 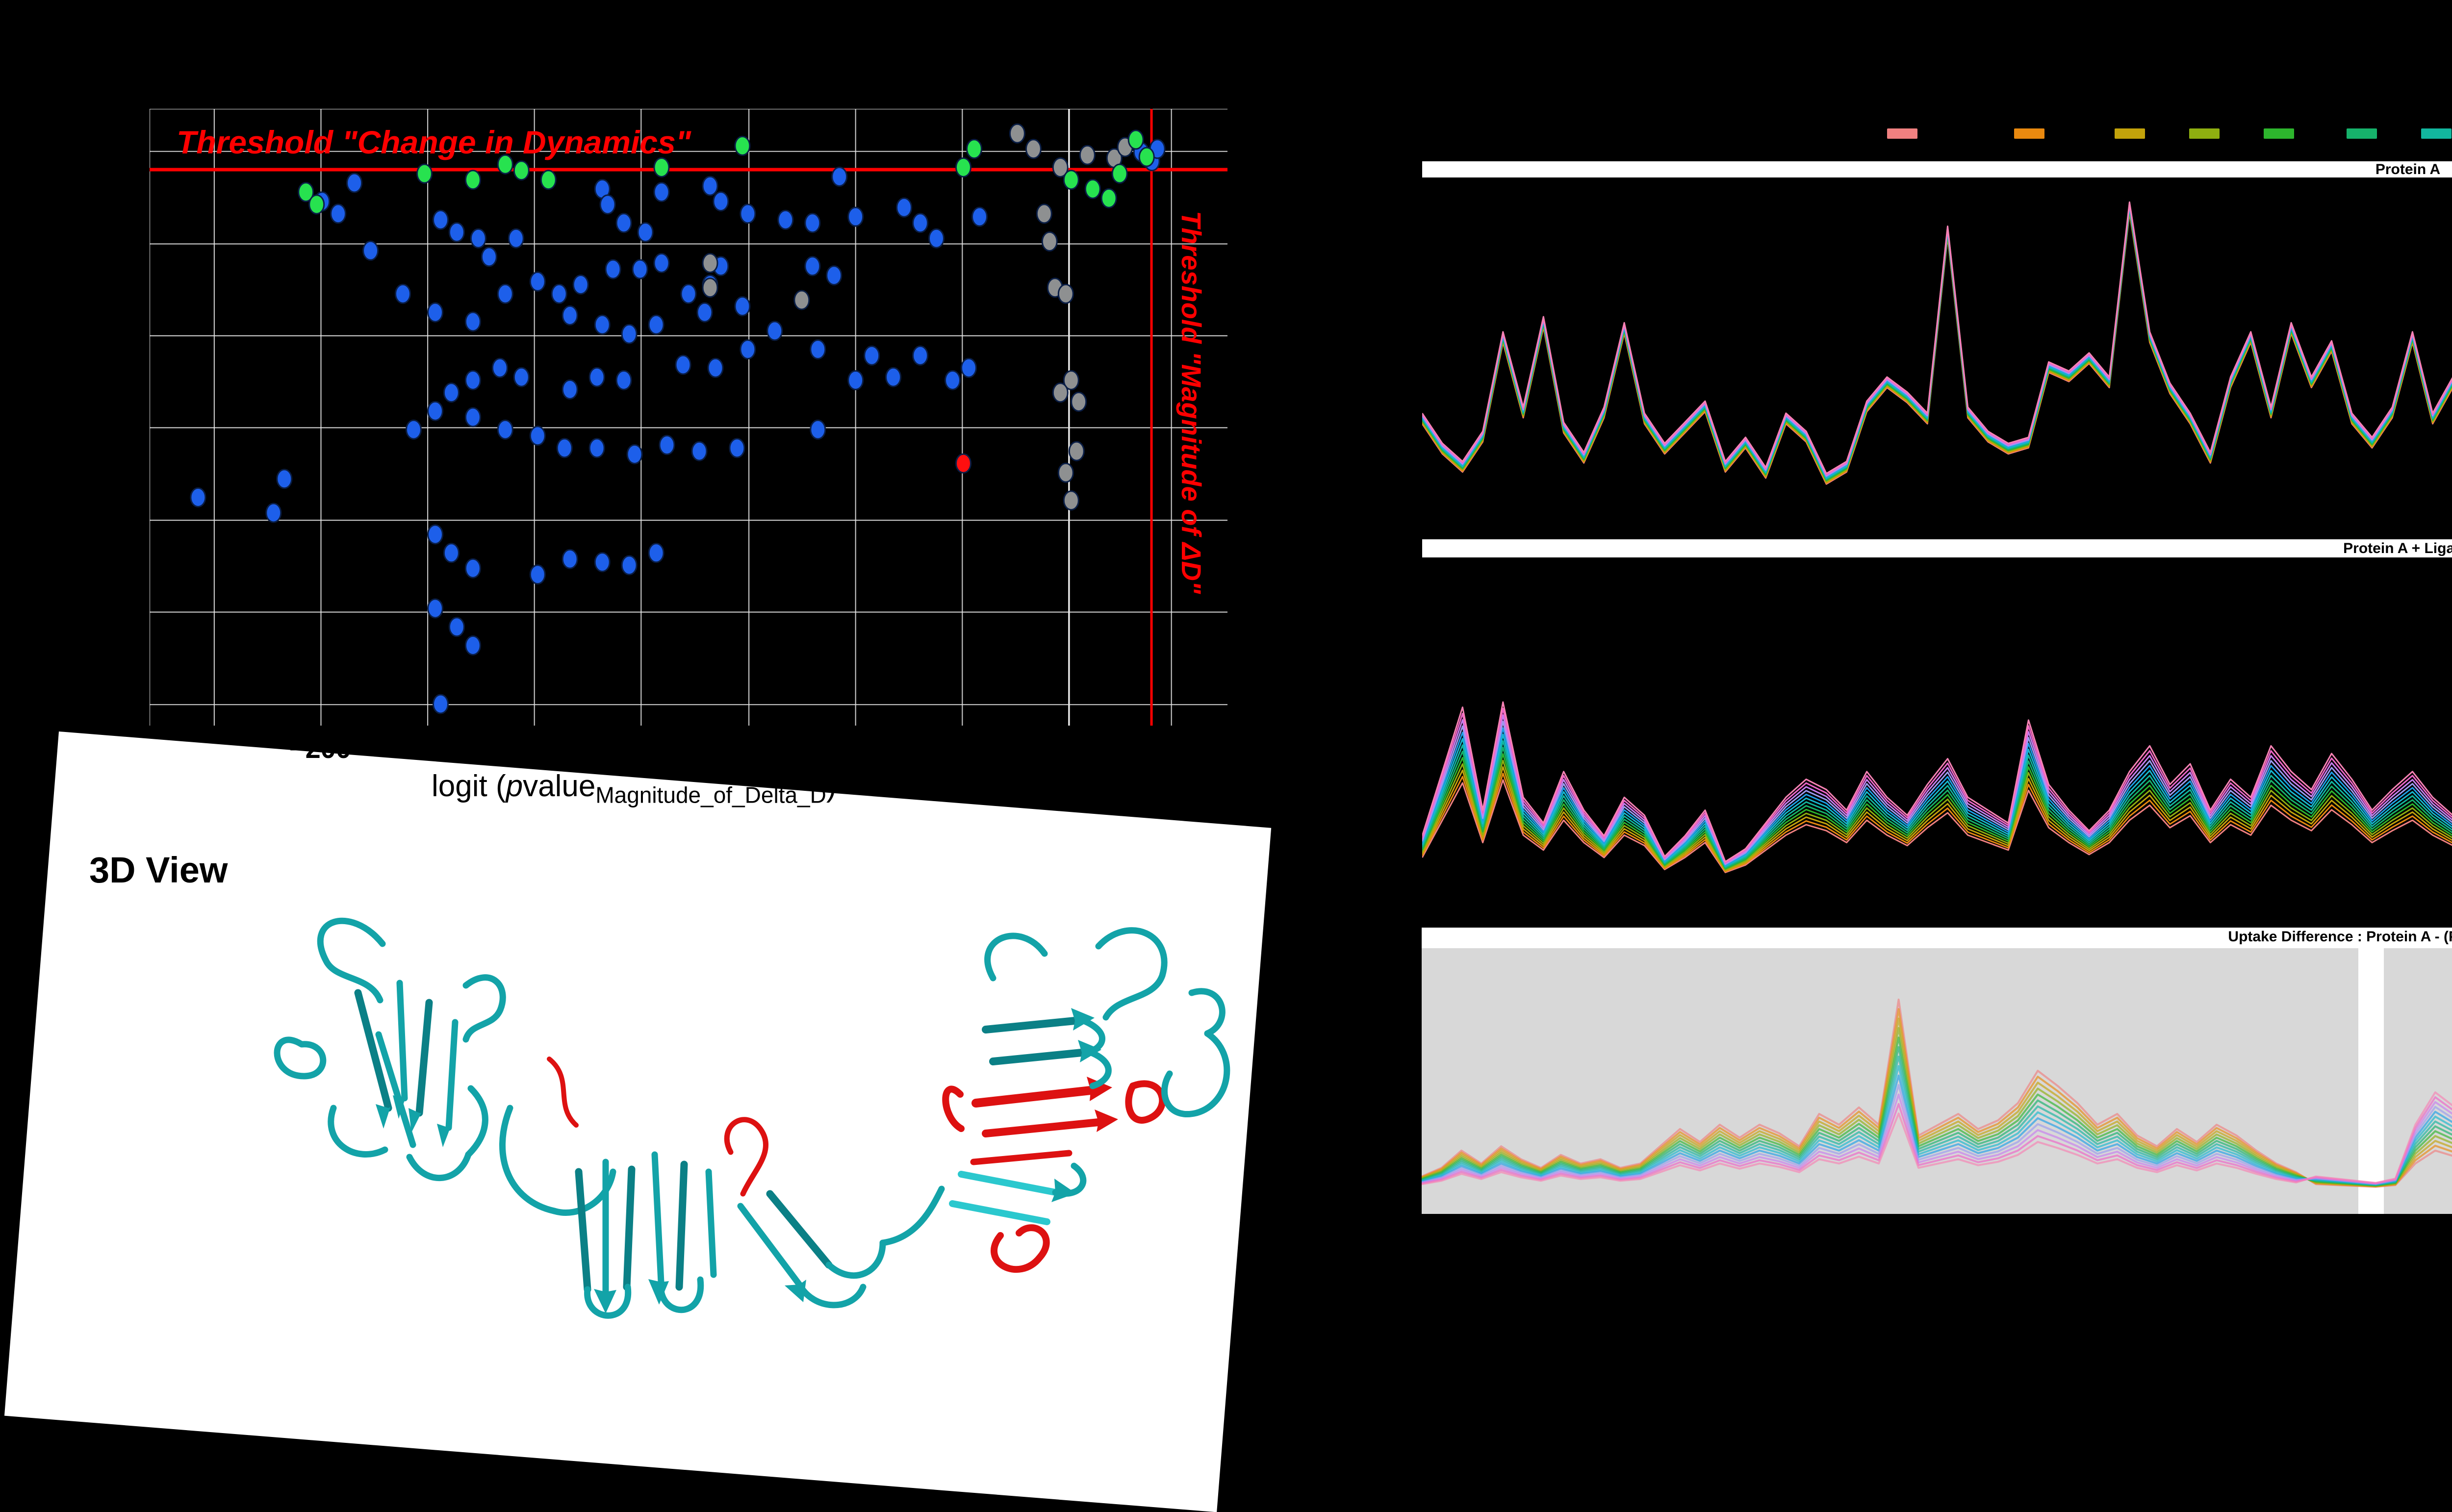 What do you see at coordinates (434, 142) in the screenshot?
I see `threshold-change-in-dynamics-label: Threshold "Change in Dynamics"` at bounding box center [434, 142].